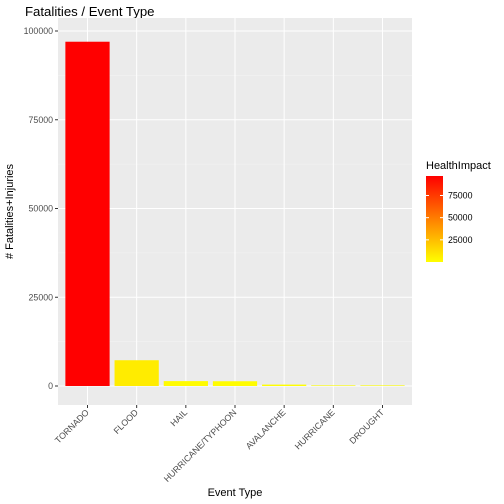  What do you see at coordinates (136, 373) in the screenshot?
I see `bar-flood` at bounding box center [136, 373].